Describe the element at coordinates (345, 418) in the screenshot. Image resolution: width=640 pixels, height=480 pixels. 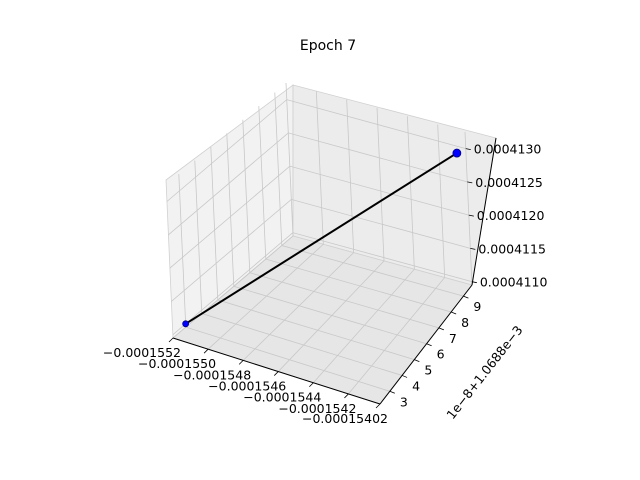
I see `x-tick-label: −0.00015402` at that location.